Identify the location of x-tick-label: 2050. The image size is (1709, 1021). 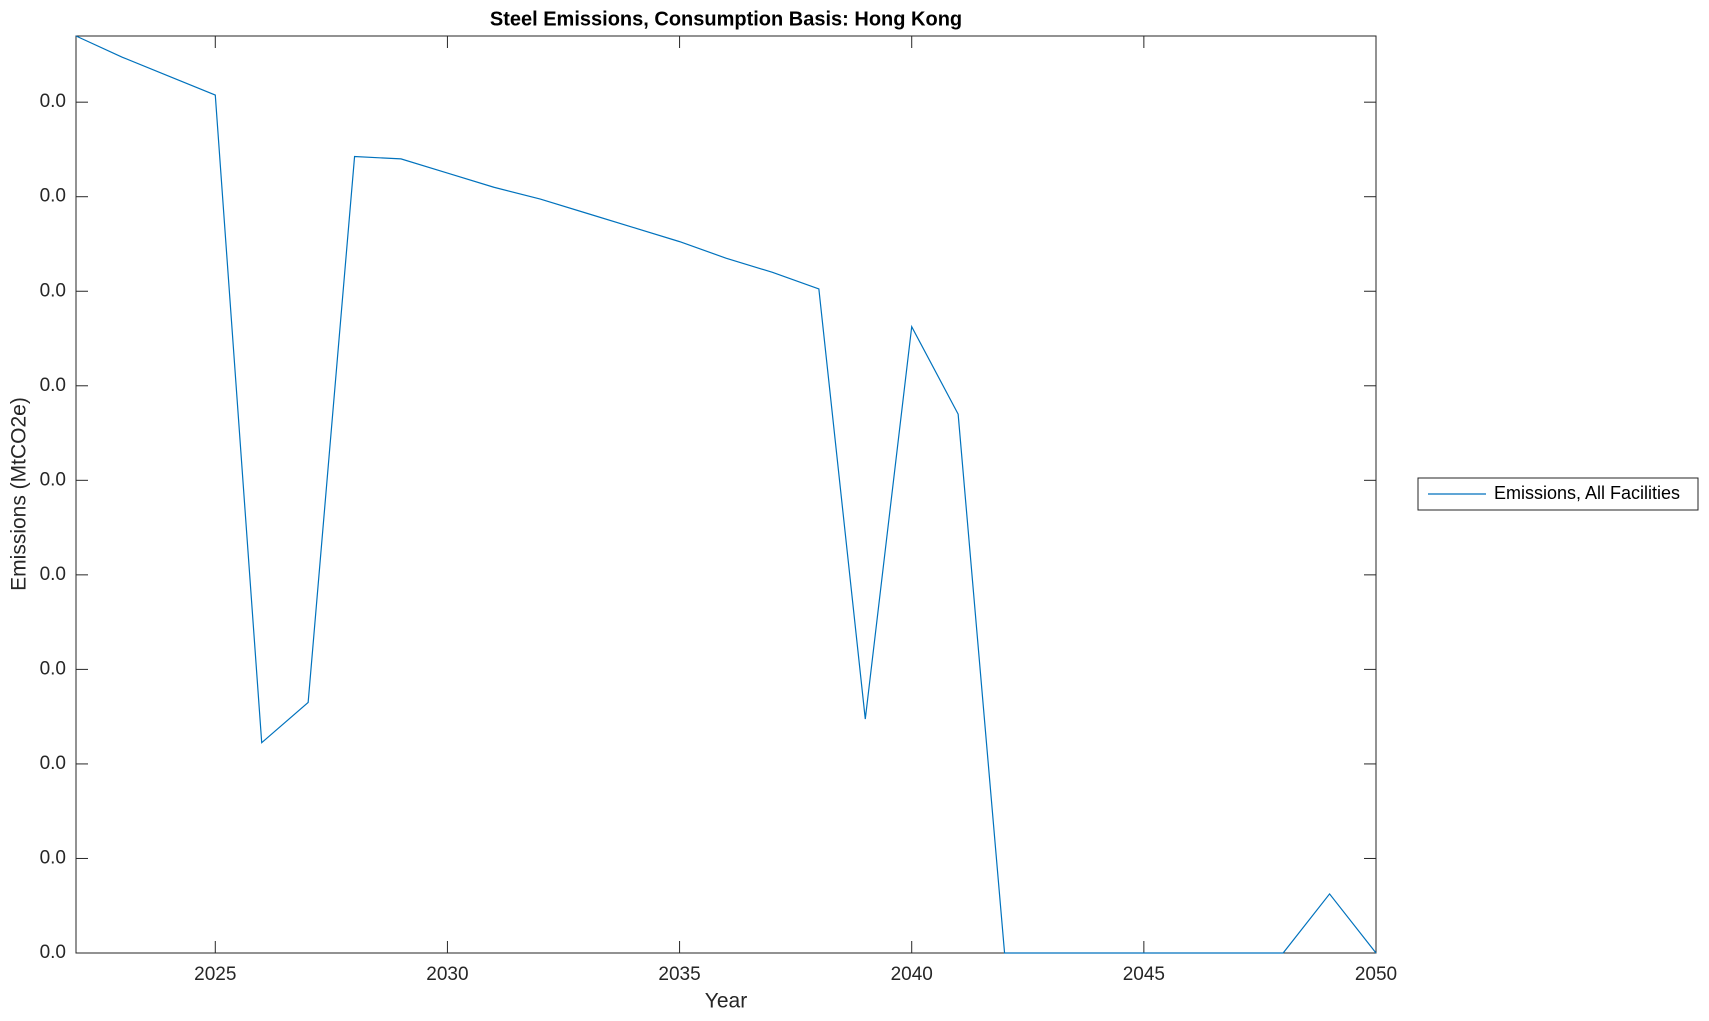
(1376, 974).